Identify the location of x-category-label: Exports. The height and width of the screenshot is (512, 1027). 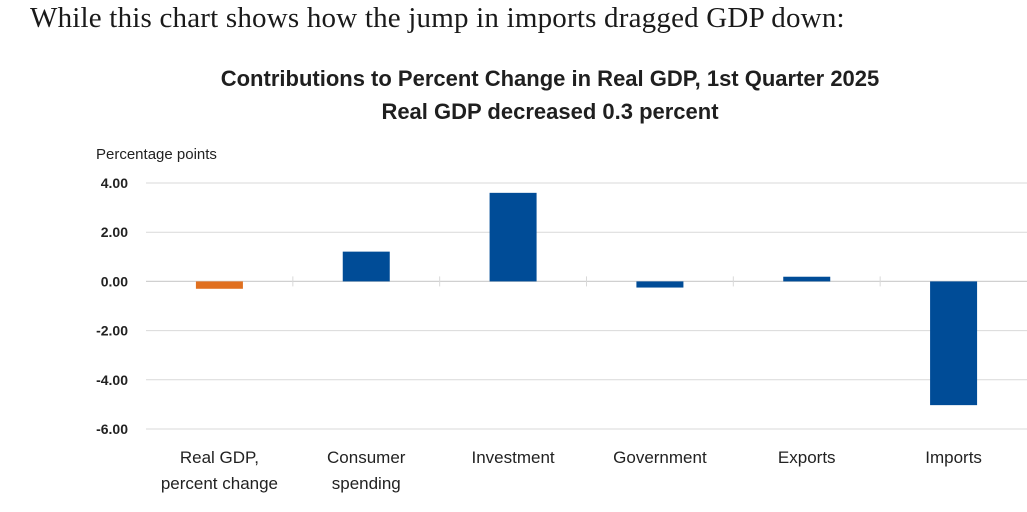
(807, 457).